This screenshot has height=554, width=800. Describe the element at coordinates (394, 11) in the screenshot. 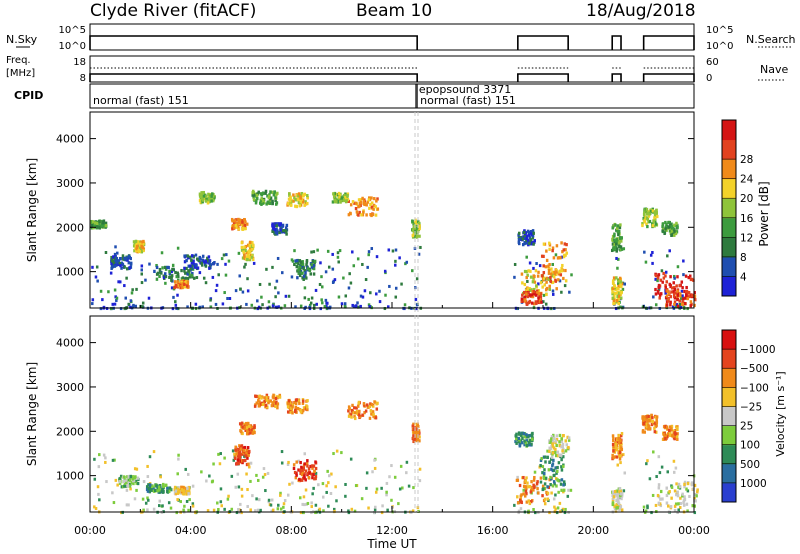

I see `beam-title: Beam 10` at that location.